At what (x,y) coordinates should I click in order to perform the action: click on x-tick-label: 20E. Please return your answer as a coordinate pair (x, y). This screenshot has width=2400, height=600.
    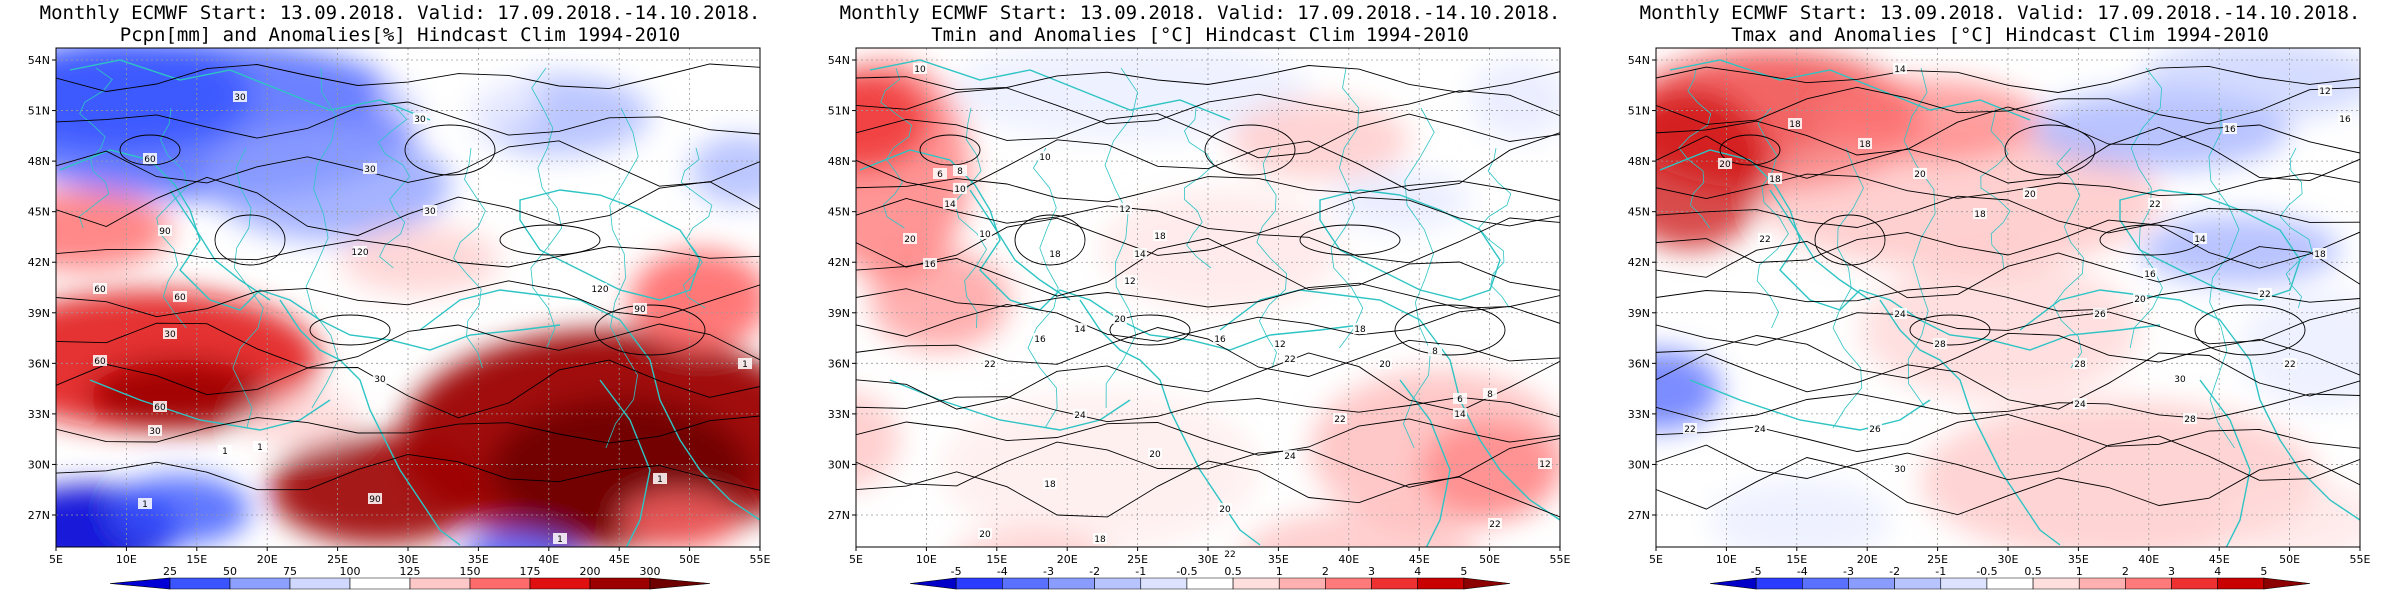
    Looking at the image, I should click on (267, 559).